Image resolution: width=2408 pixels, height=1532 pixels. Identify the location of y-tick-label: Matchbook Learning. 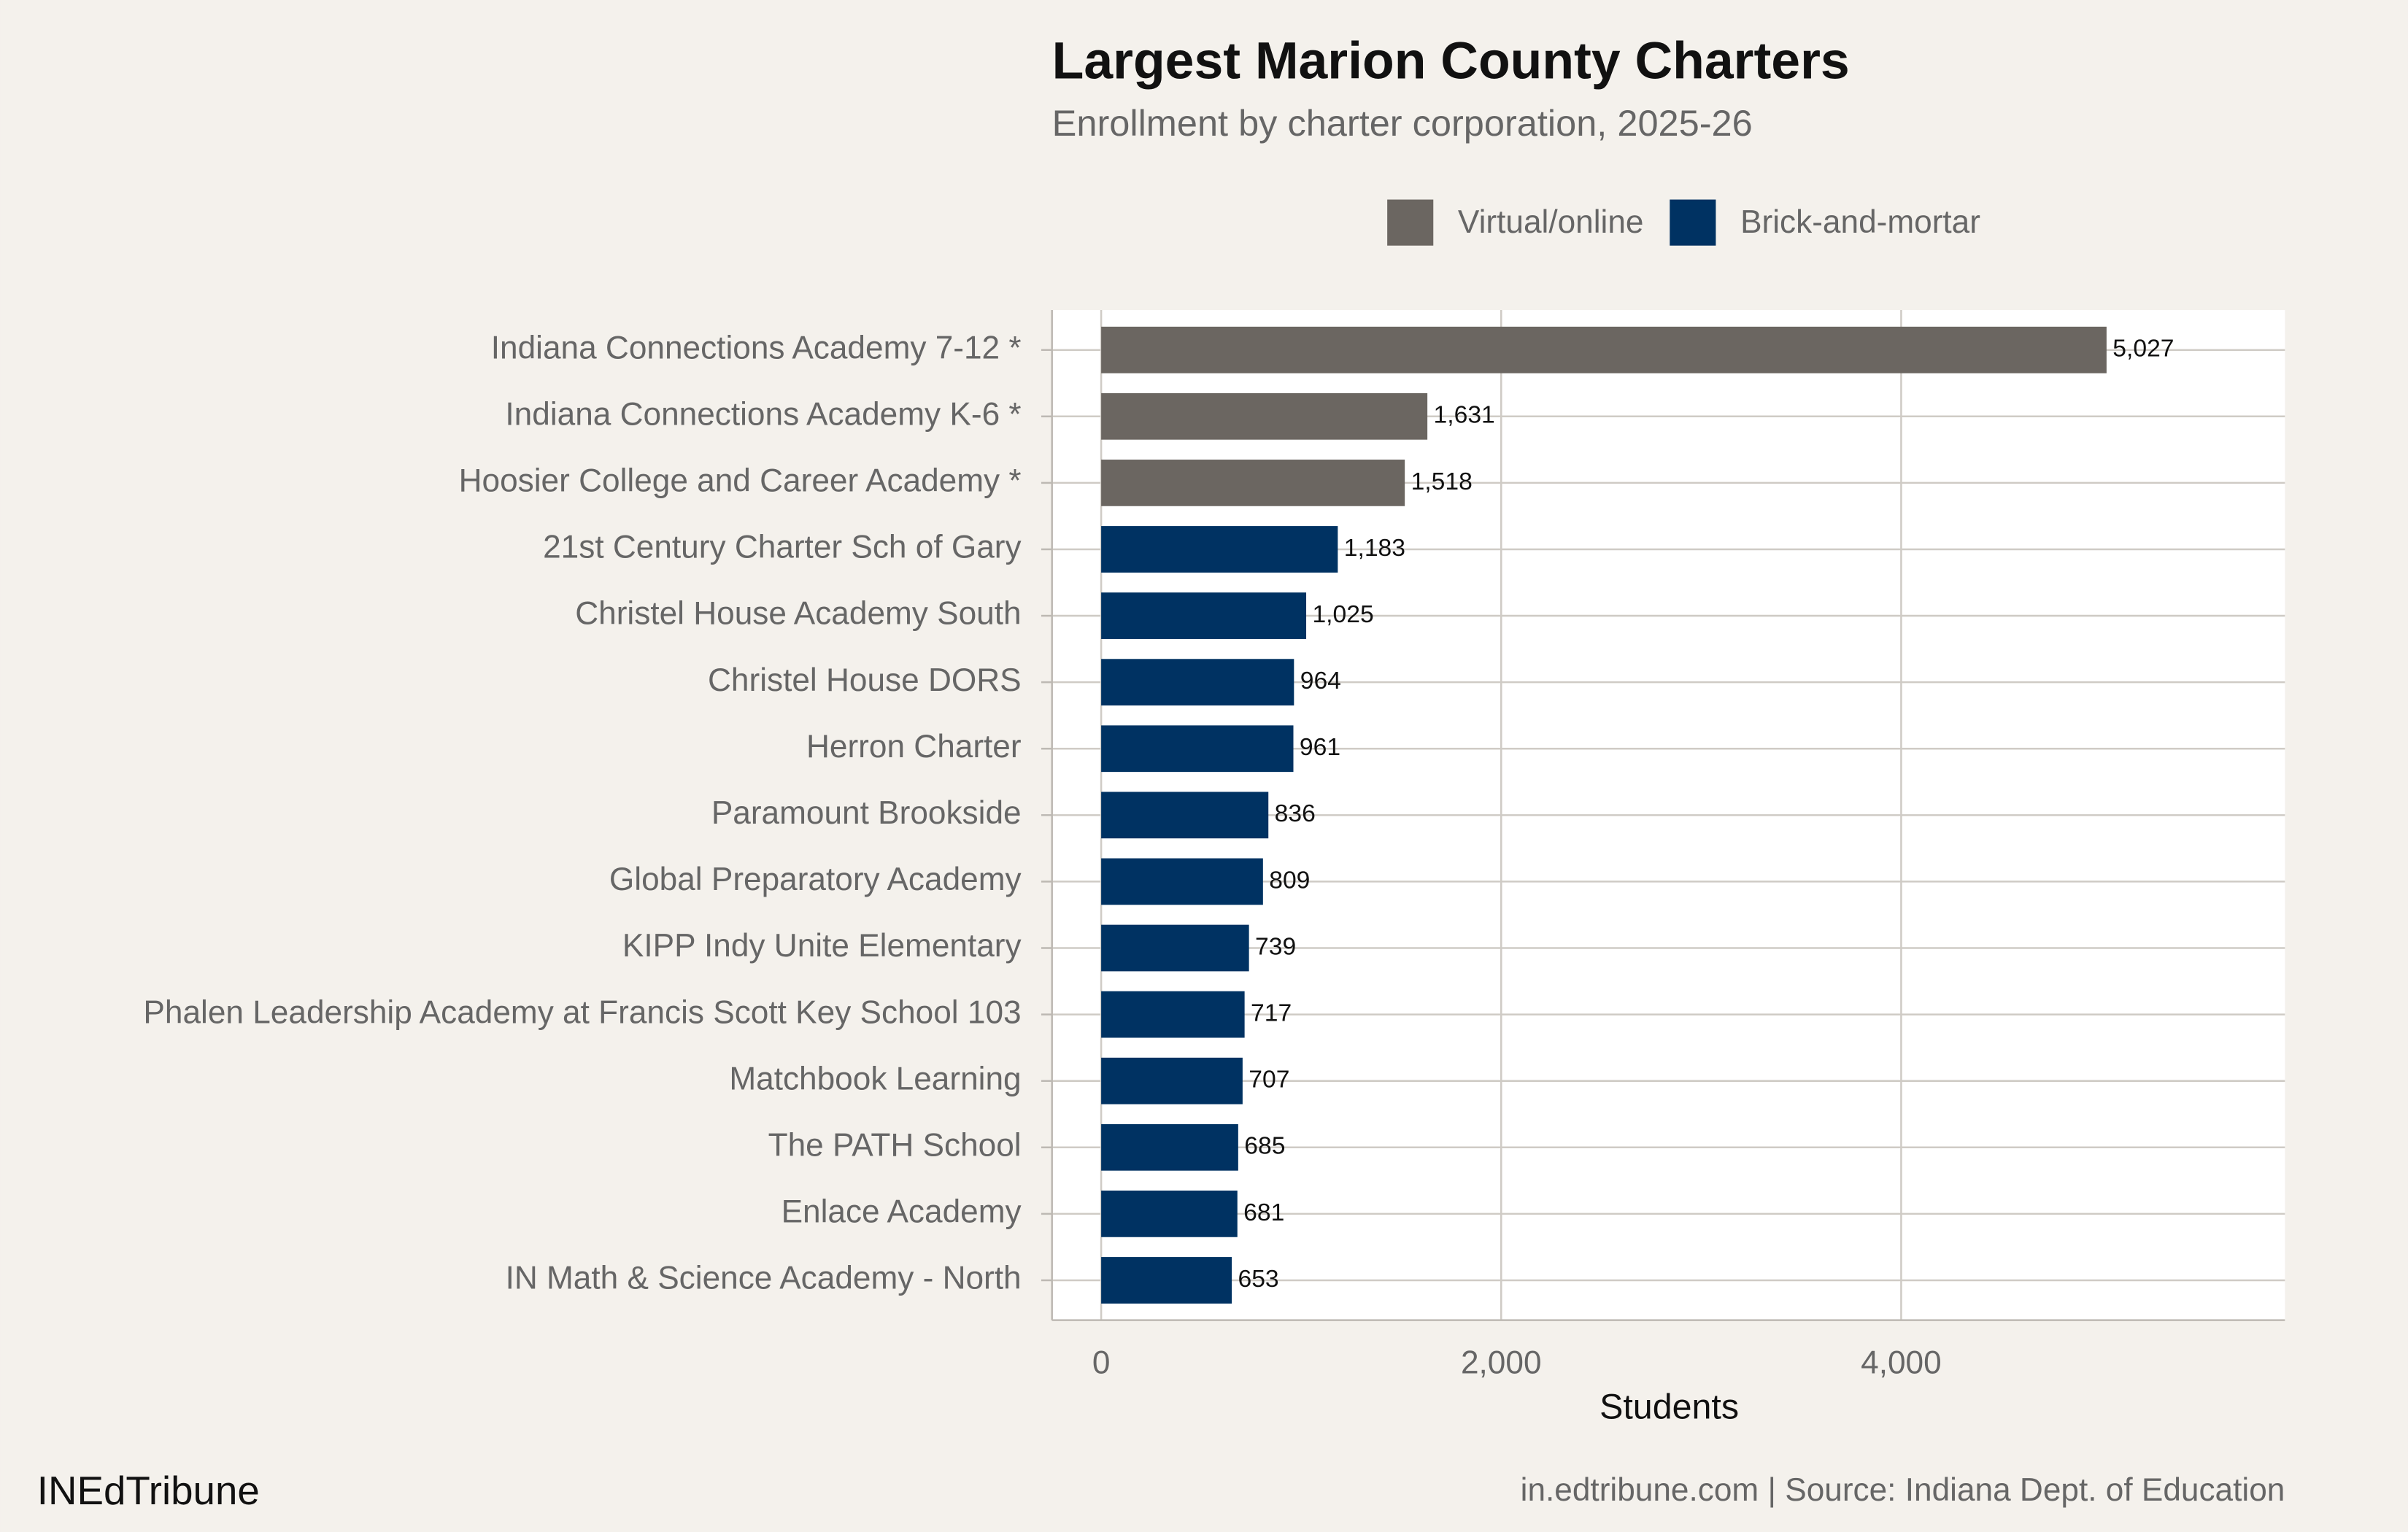
(875, 1079).